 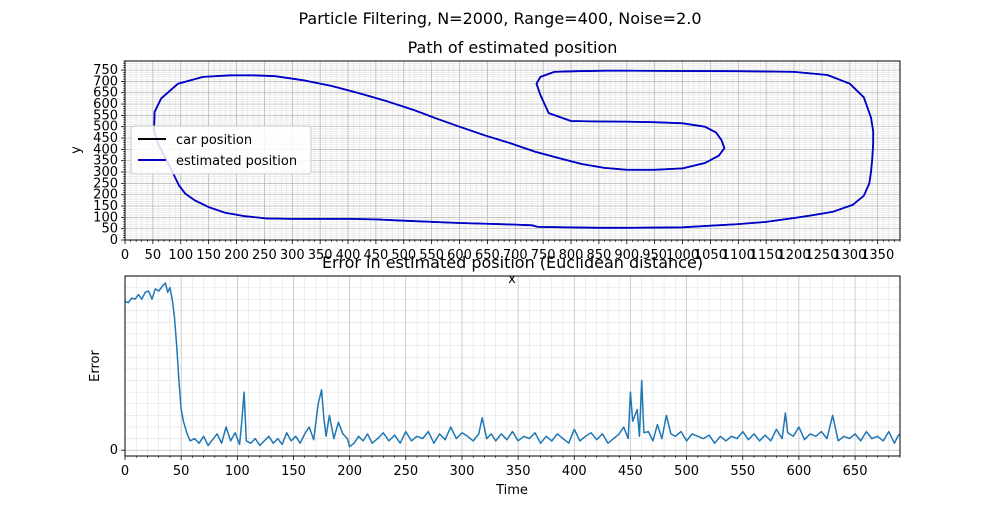 What do you see at coordinates (105, 138) in the screenshot?
I see `path-tick-label-y: 450` at bounding box center [105, 138].